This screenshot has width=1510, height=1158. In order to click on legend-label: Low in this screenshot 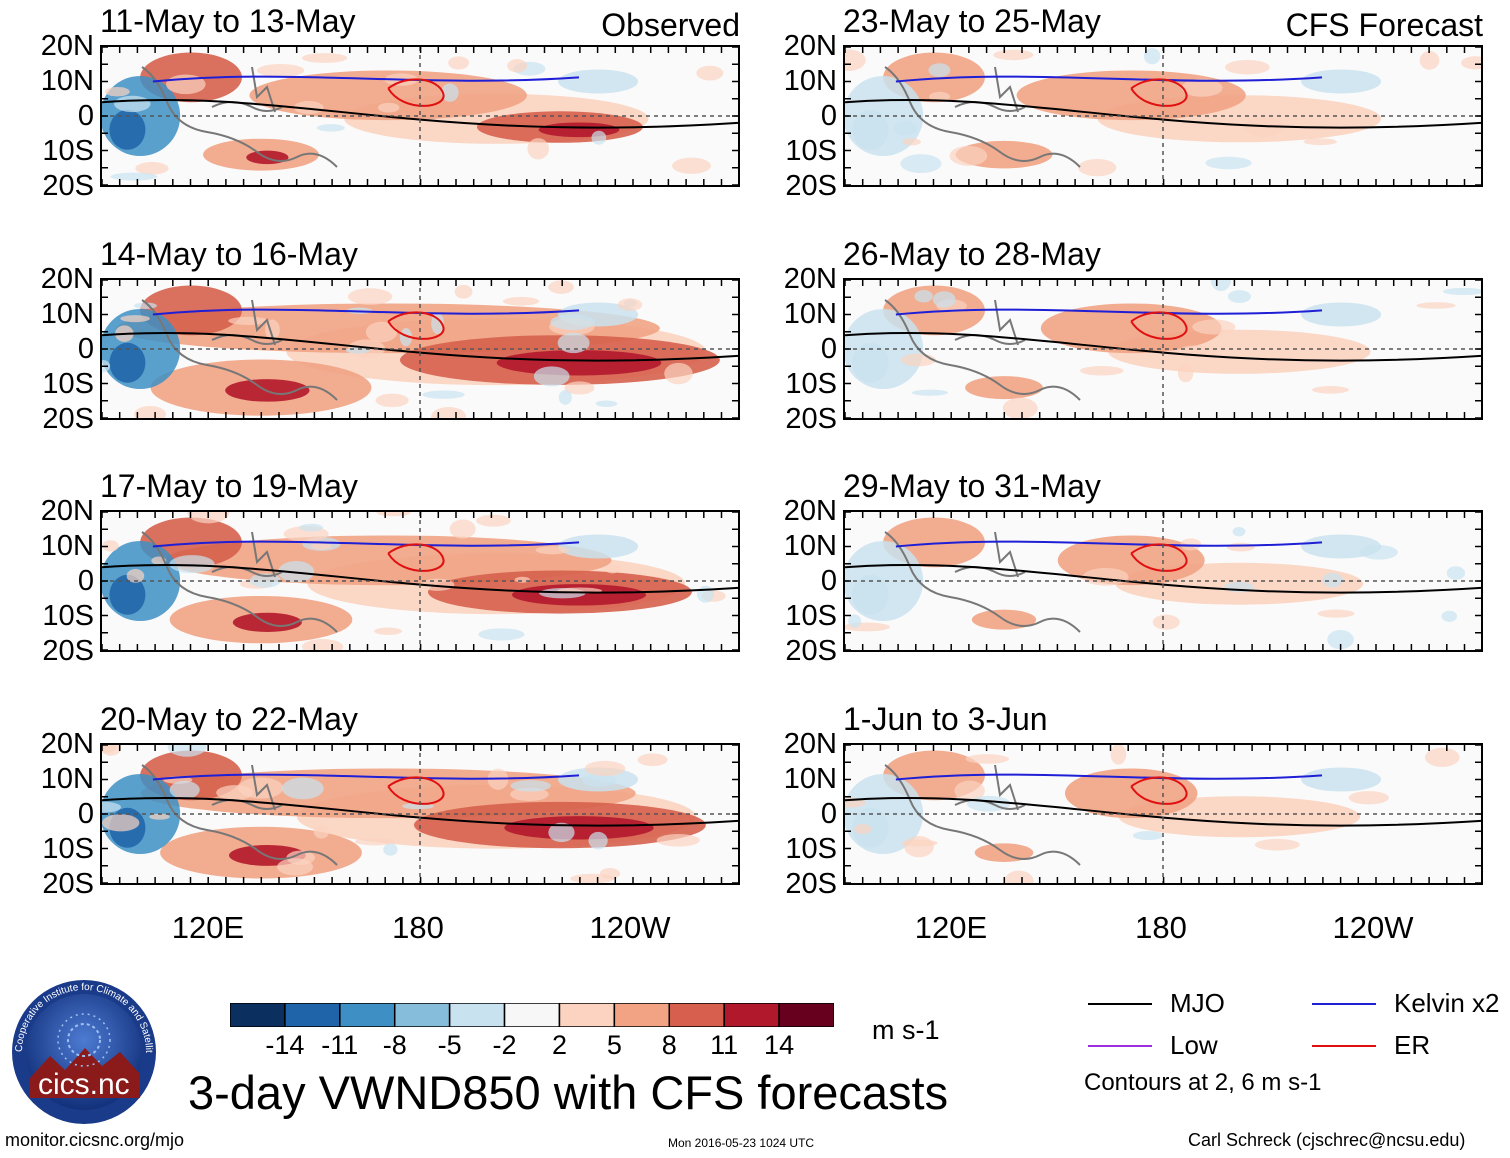, I will do `click(1194, 1045)`.